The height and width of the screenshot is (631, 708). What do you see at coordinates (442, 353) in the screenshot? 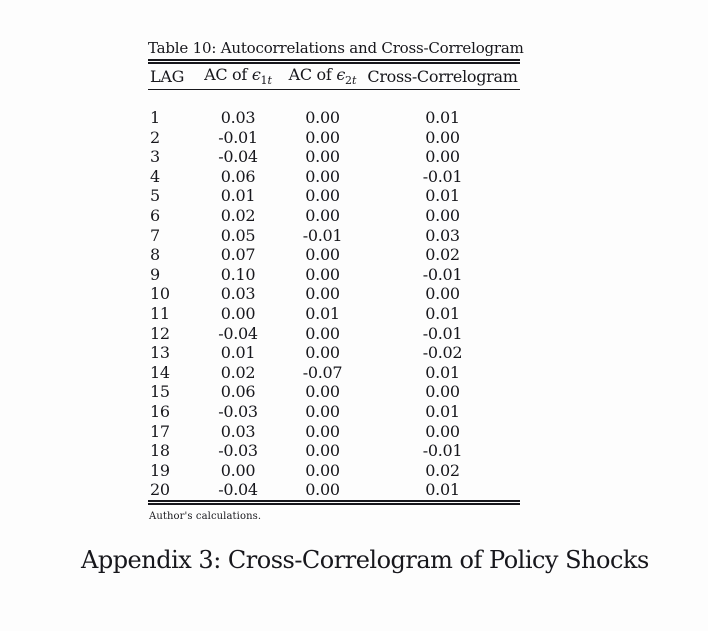
I see `value-cell: -0.02` at bounding box center [442, 353].